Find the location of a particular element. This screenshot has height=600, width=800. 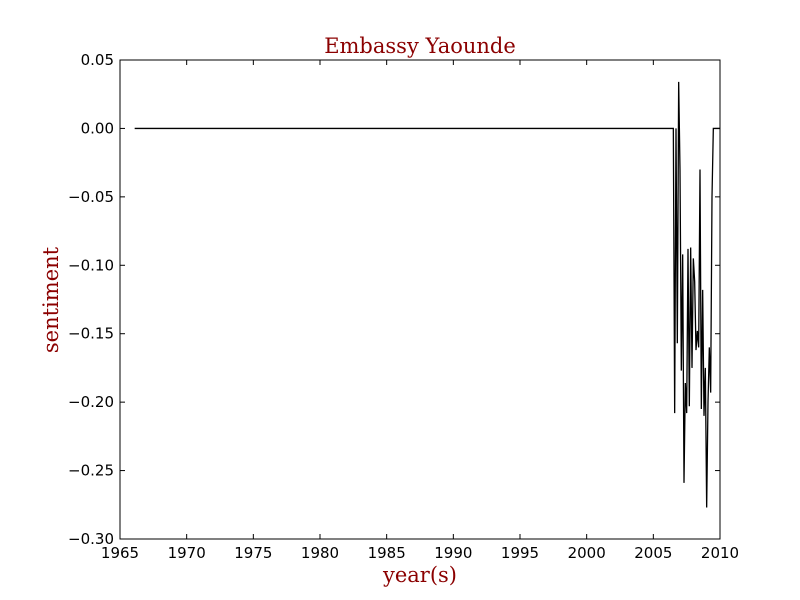

x-tick-label: 1995 is located at coordinates (520, 553).